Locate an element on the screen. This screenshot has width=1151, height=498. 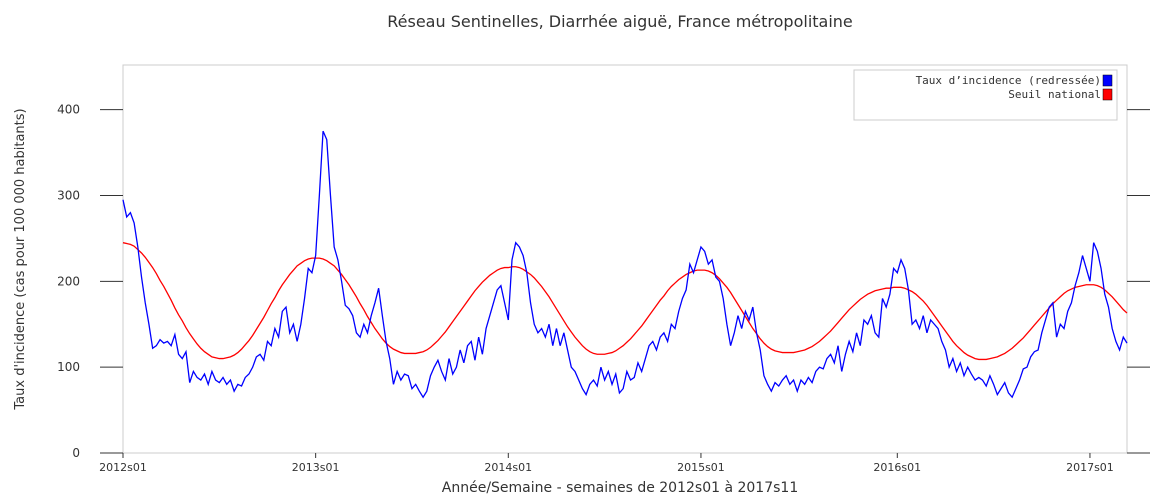
x-tick-label: 2013s01 is located at coordinates (316, 467).